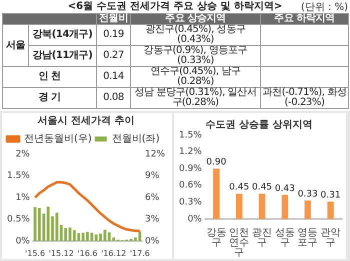 This screenshot has width=350, height=261. I want to click on text: 연수구(0.45%), 남구(0.28%), so click(195, 77).